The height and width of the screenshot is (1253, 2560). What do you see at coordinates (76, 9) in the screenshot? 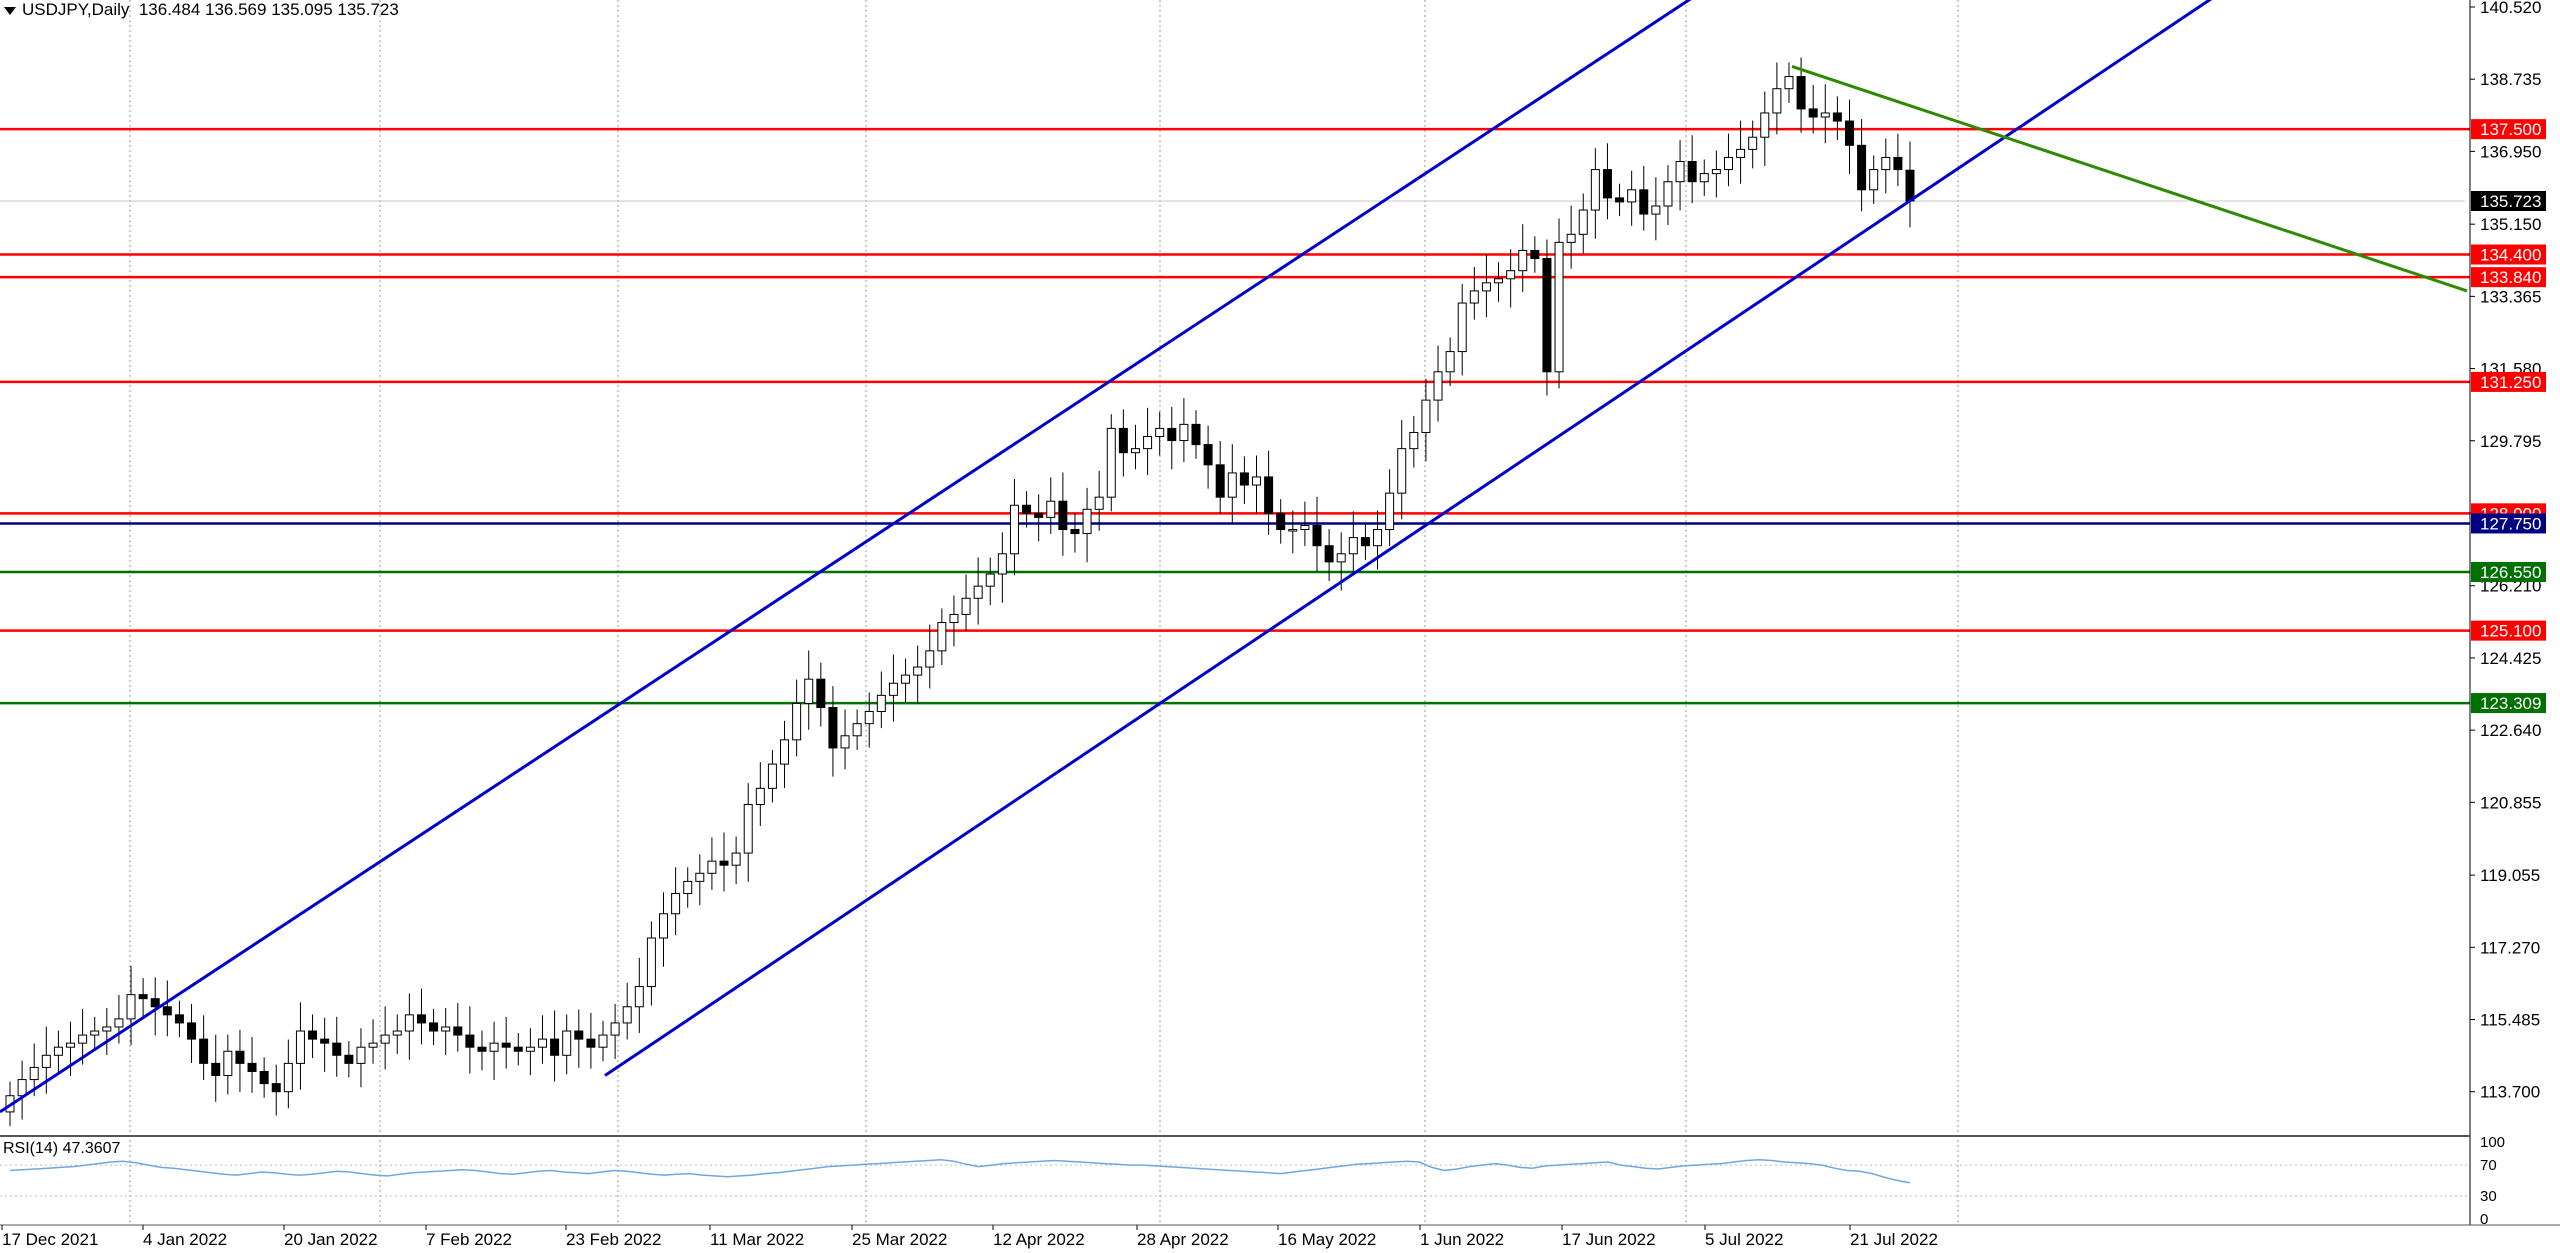
I see `symbol-label: USDJPY,Daily` at bounding box center [76, 9].